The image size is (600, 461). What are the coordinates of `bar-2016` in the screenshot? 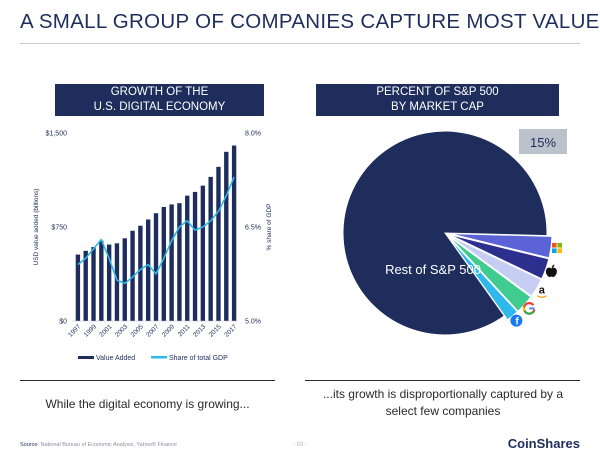 It's located at (226, 236).